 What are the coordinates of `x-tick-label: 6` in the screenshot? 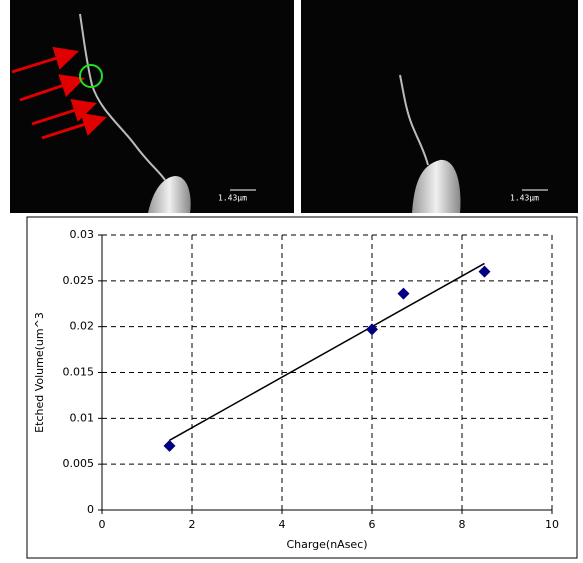 It's located at (372, 524).